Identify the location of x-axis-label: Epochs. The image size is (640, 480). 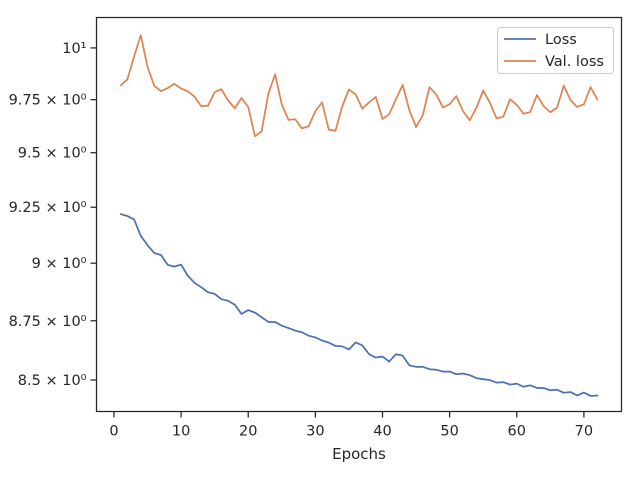
(359, 454).